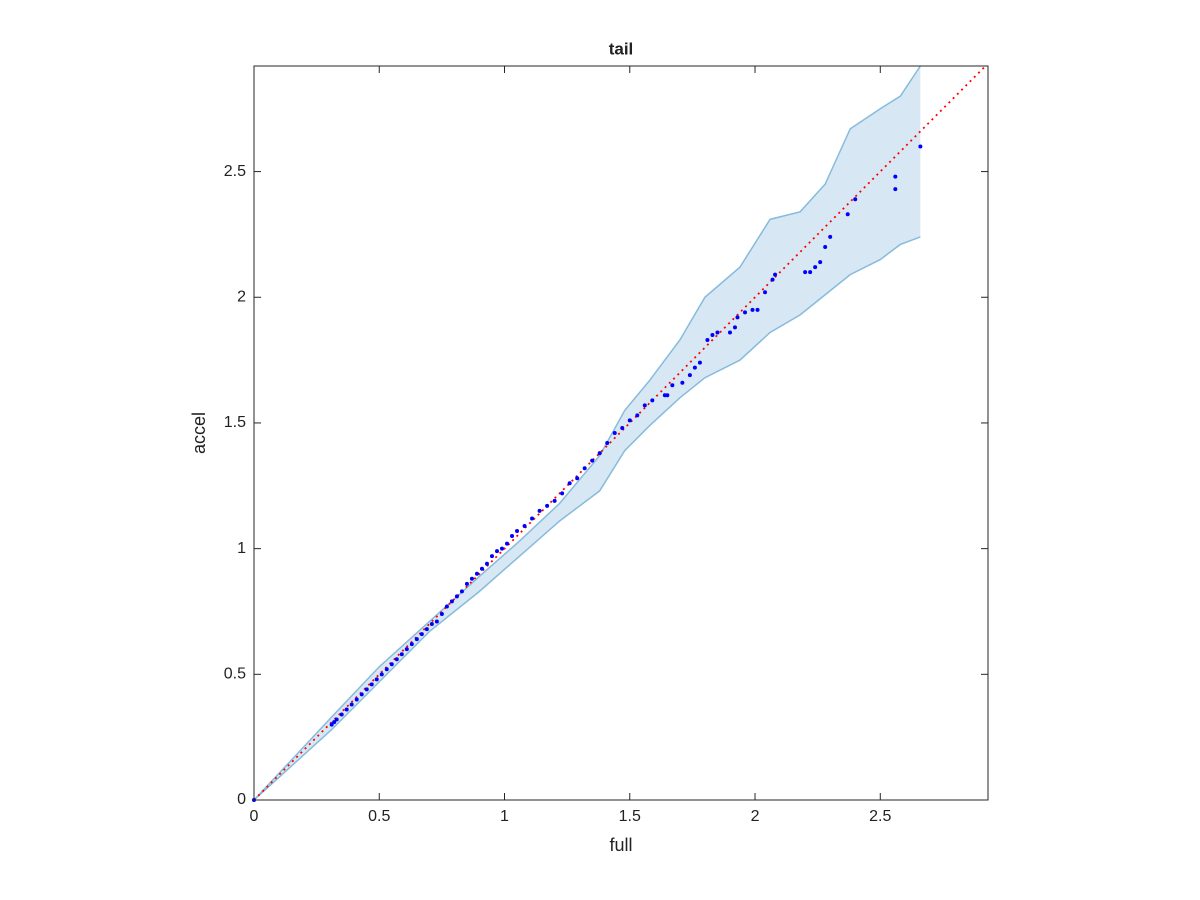 This screenshot has width=1200, height=900. I want to click on y-tick-label: 1.5, so click(235, 422).